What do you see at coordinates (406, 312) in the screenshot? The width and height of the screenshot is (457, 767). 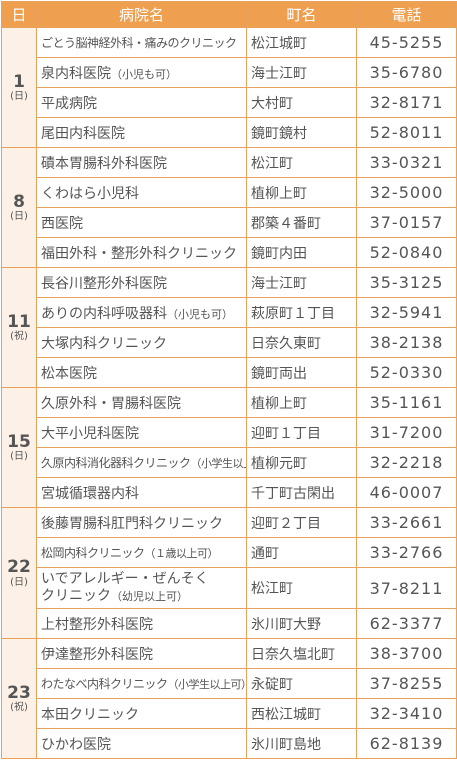 I see `phone: 32-5941` at bounding box center [406, 312].